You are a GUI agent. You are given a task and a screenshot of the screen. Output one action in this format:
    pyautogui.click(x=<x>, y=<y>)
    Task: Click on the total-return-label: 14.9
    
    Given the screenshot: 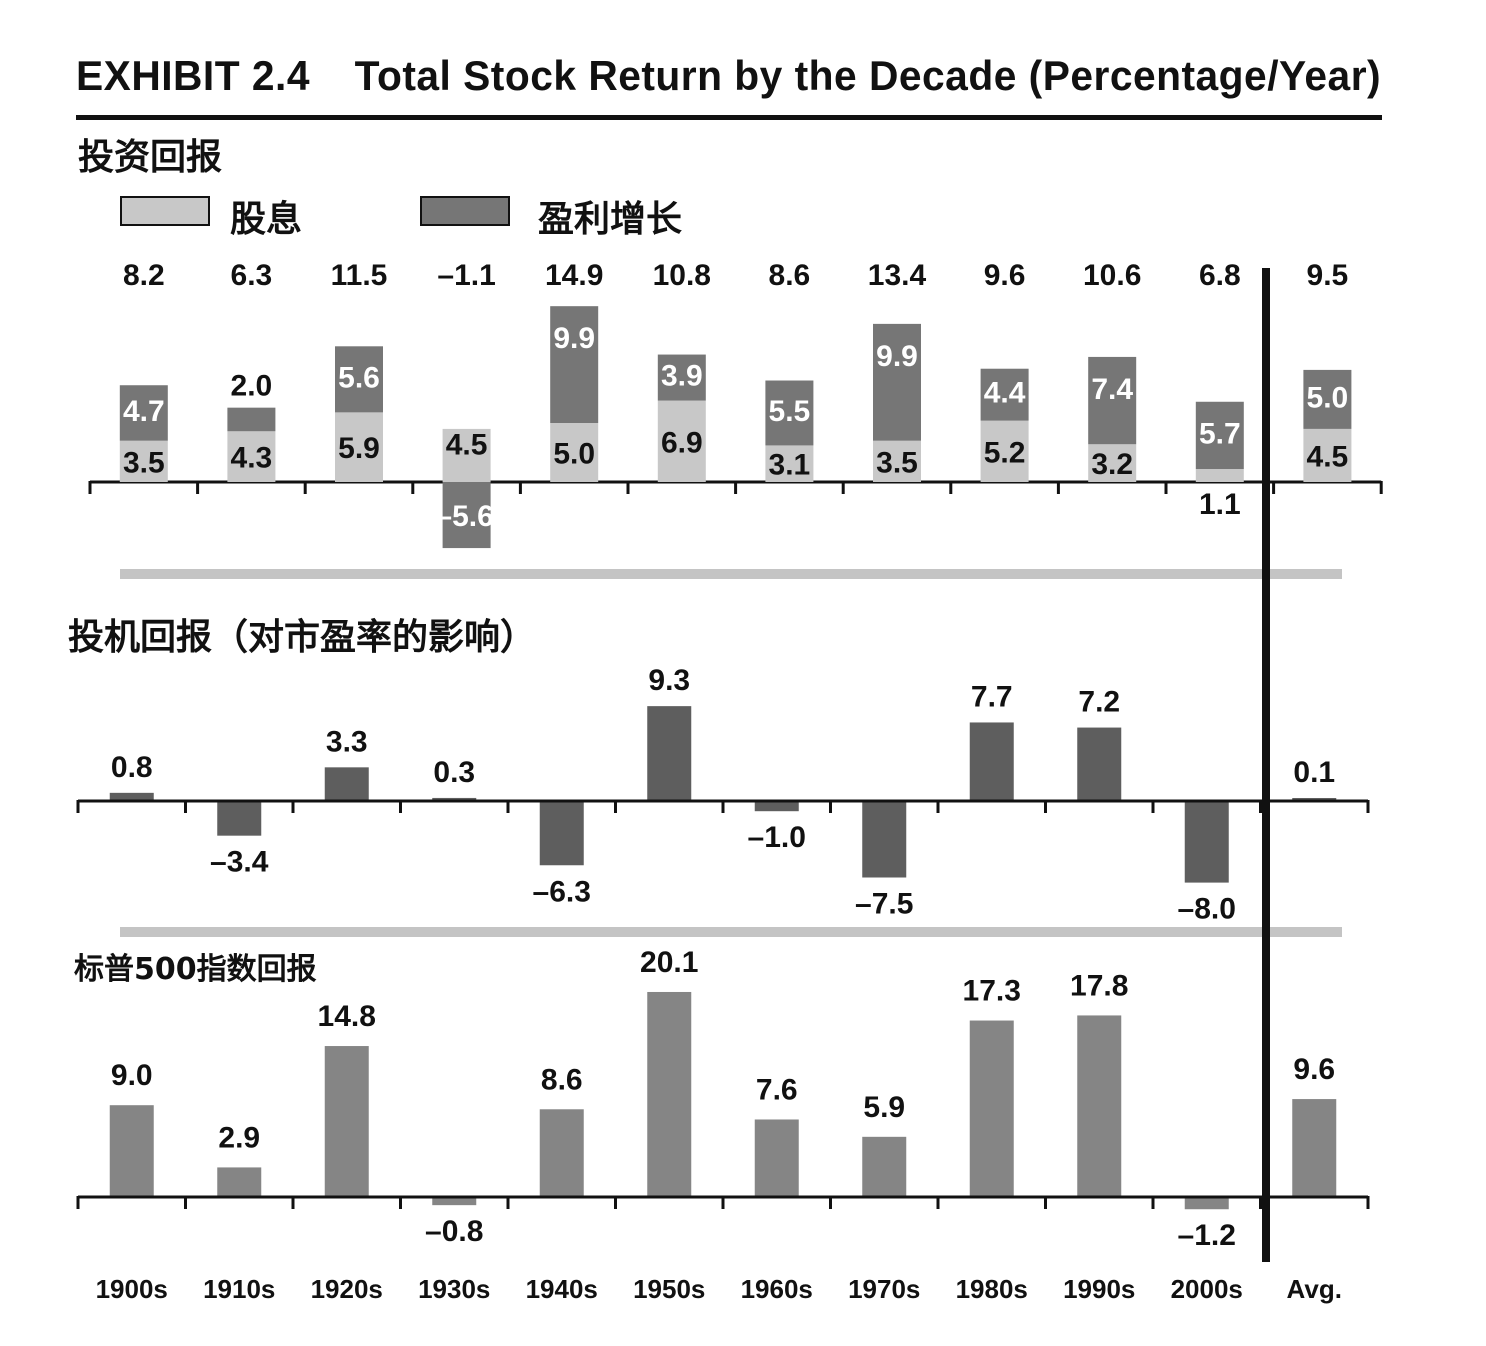 What is the action you would take?
    pyautogui.click(x=574, y=275)
    